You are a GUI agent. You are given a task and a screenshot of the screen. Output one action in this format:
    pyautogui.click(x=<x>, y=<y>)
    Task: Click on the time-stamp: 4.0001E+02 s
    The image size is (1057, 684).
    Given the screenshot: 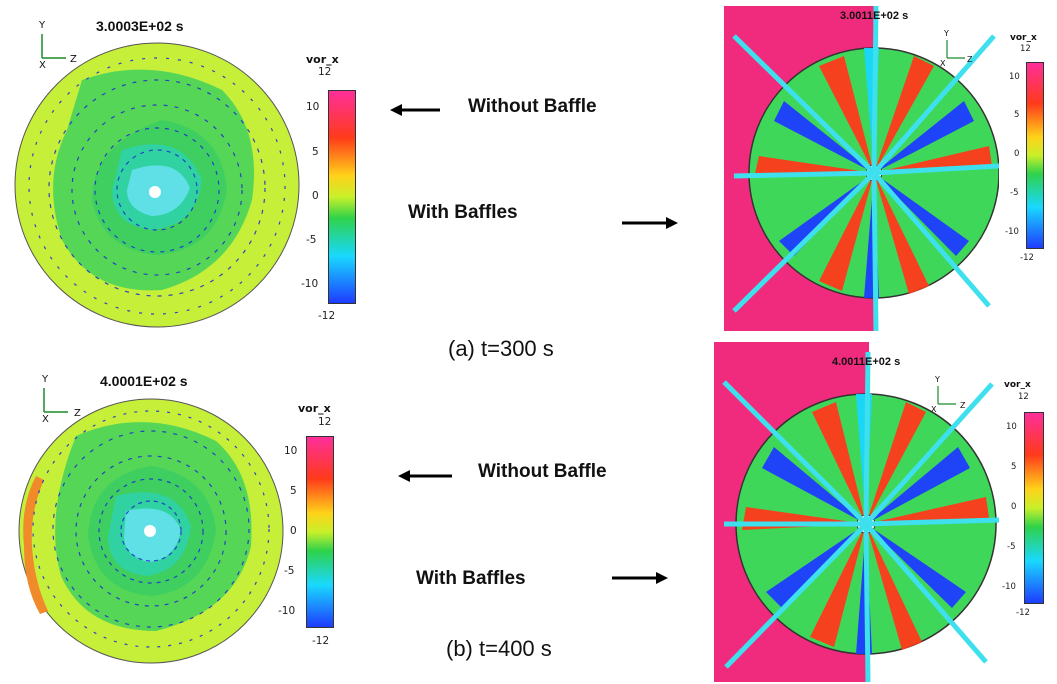 What is the action you would take?
    pyautogui.click(x=144, y=381)
    